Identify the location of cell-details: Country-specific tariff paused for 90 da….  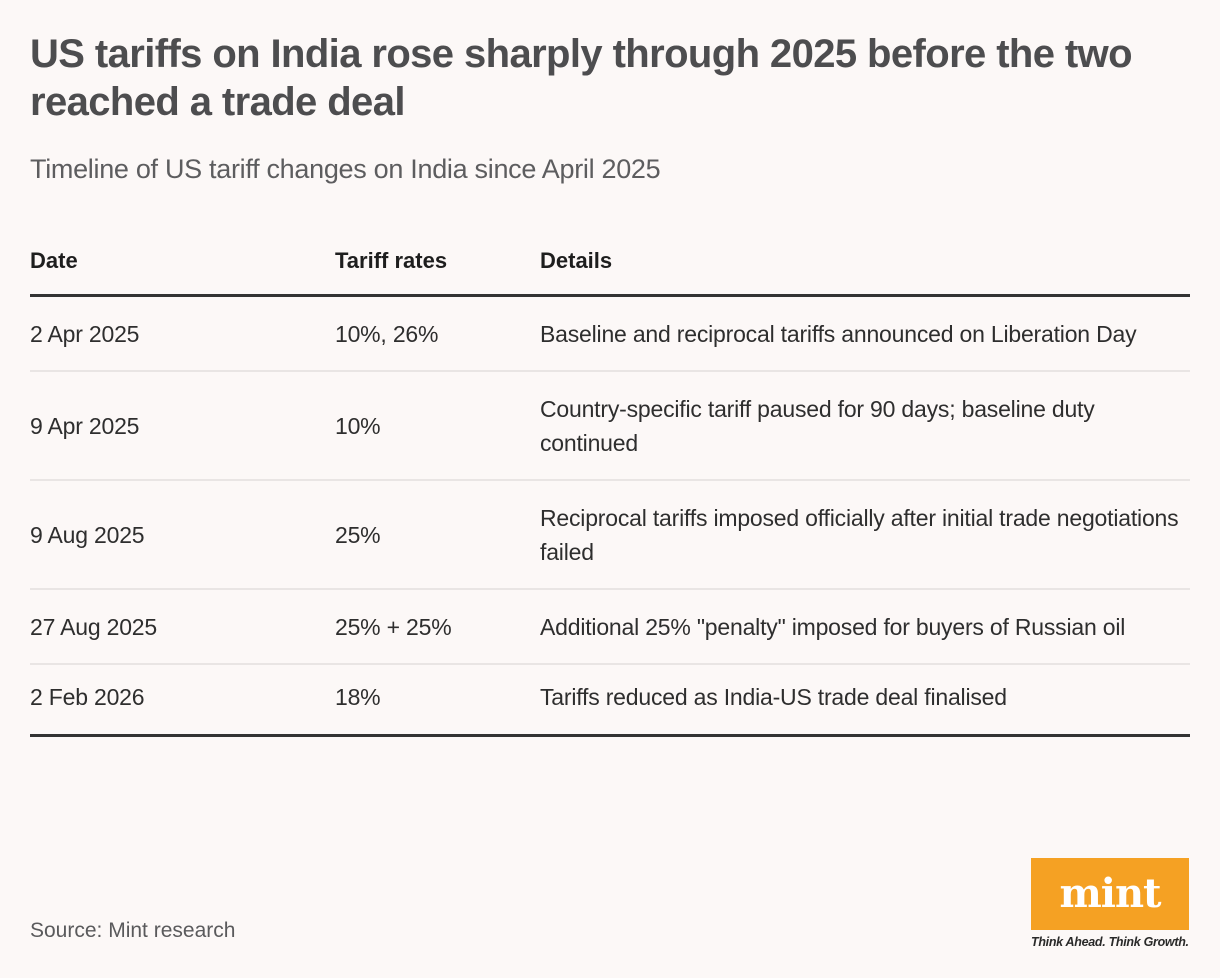
(865, 426).